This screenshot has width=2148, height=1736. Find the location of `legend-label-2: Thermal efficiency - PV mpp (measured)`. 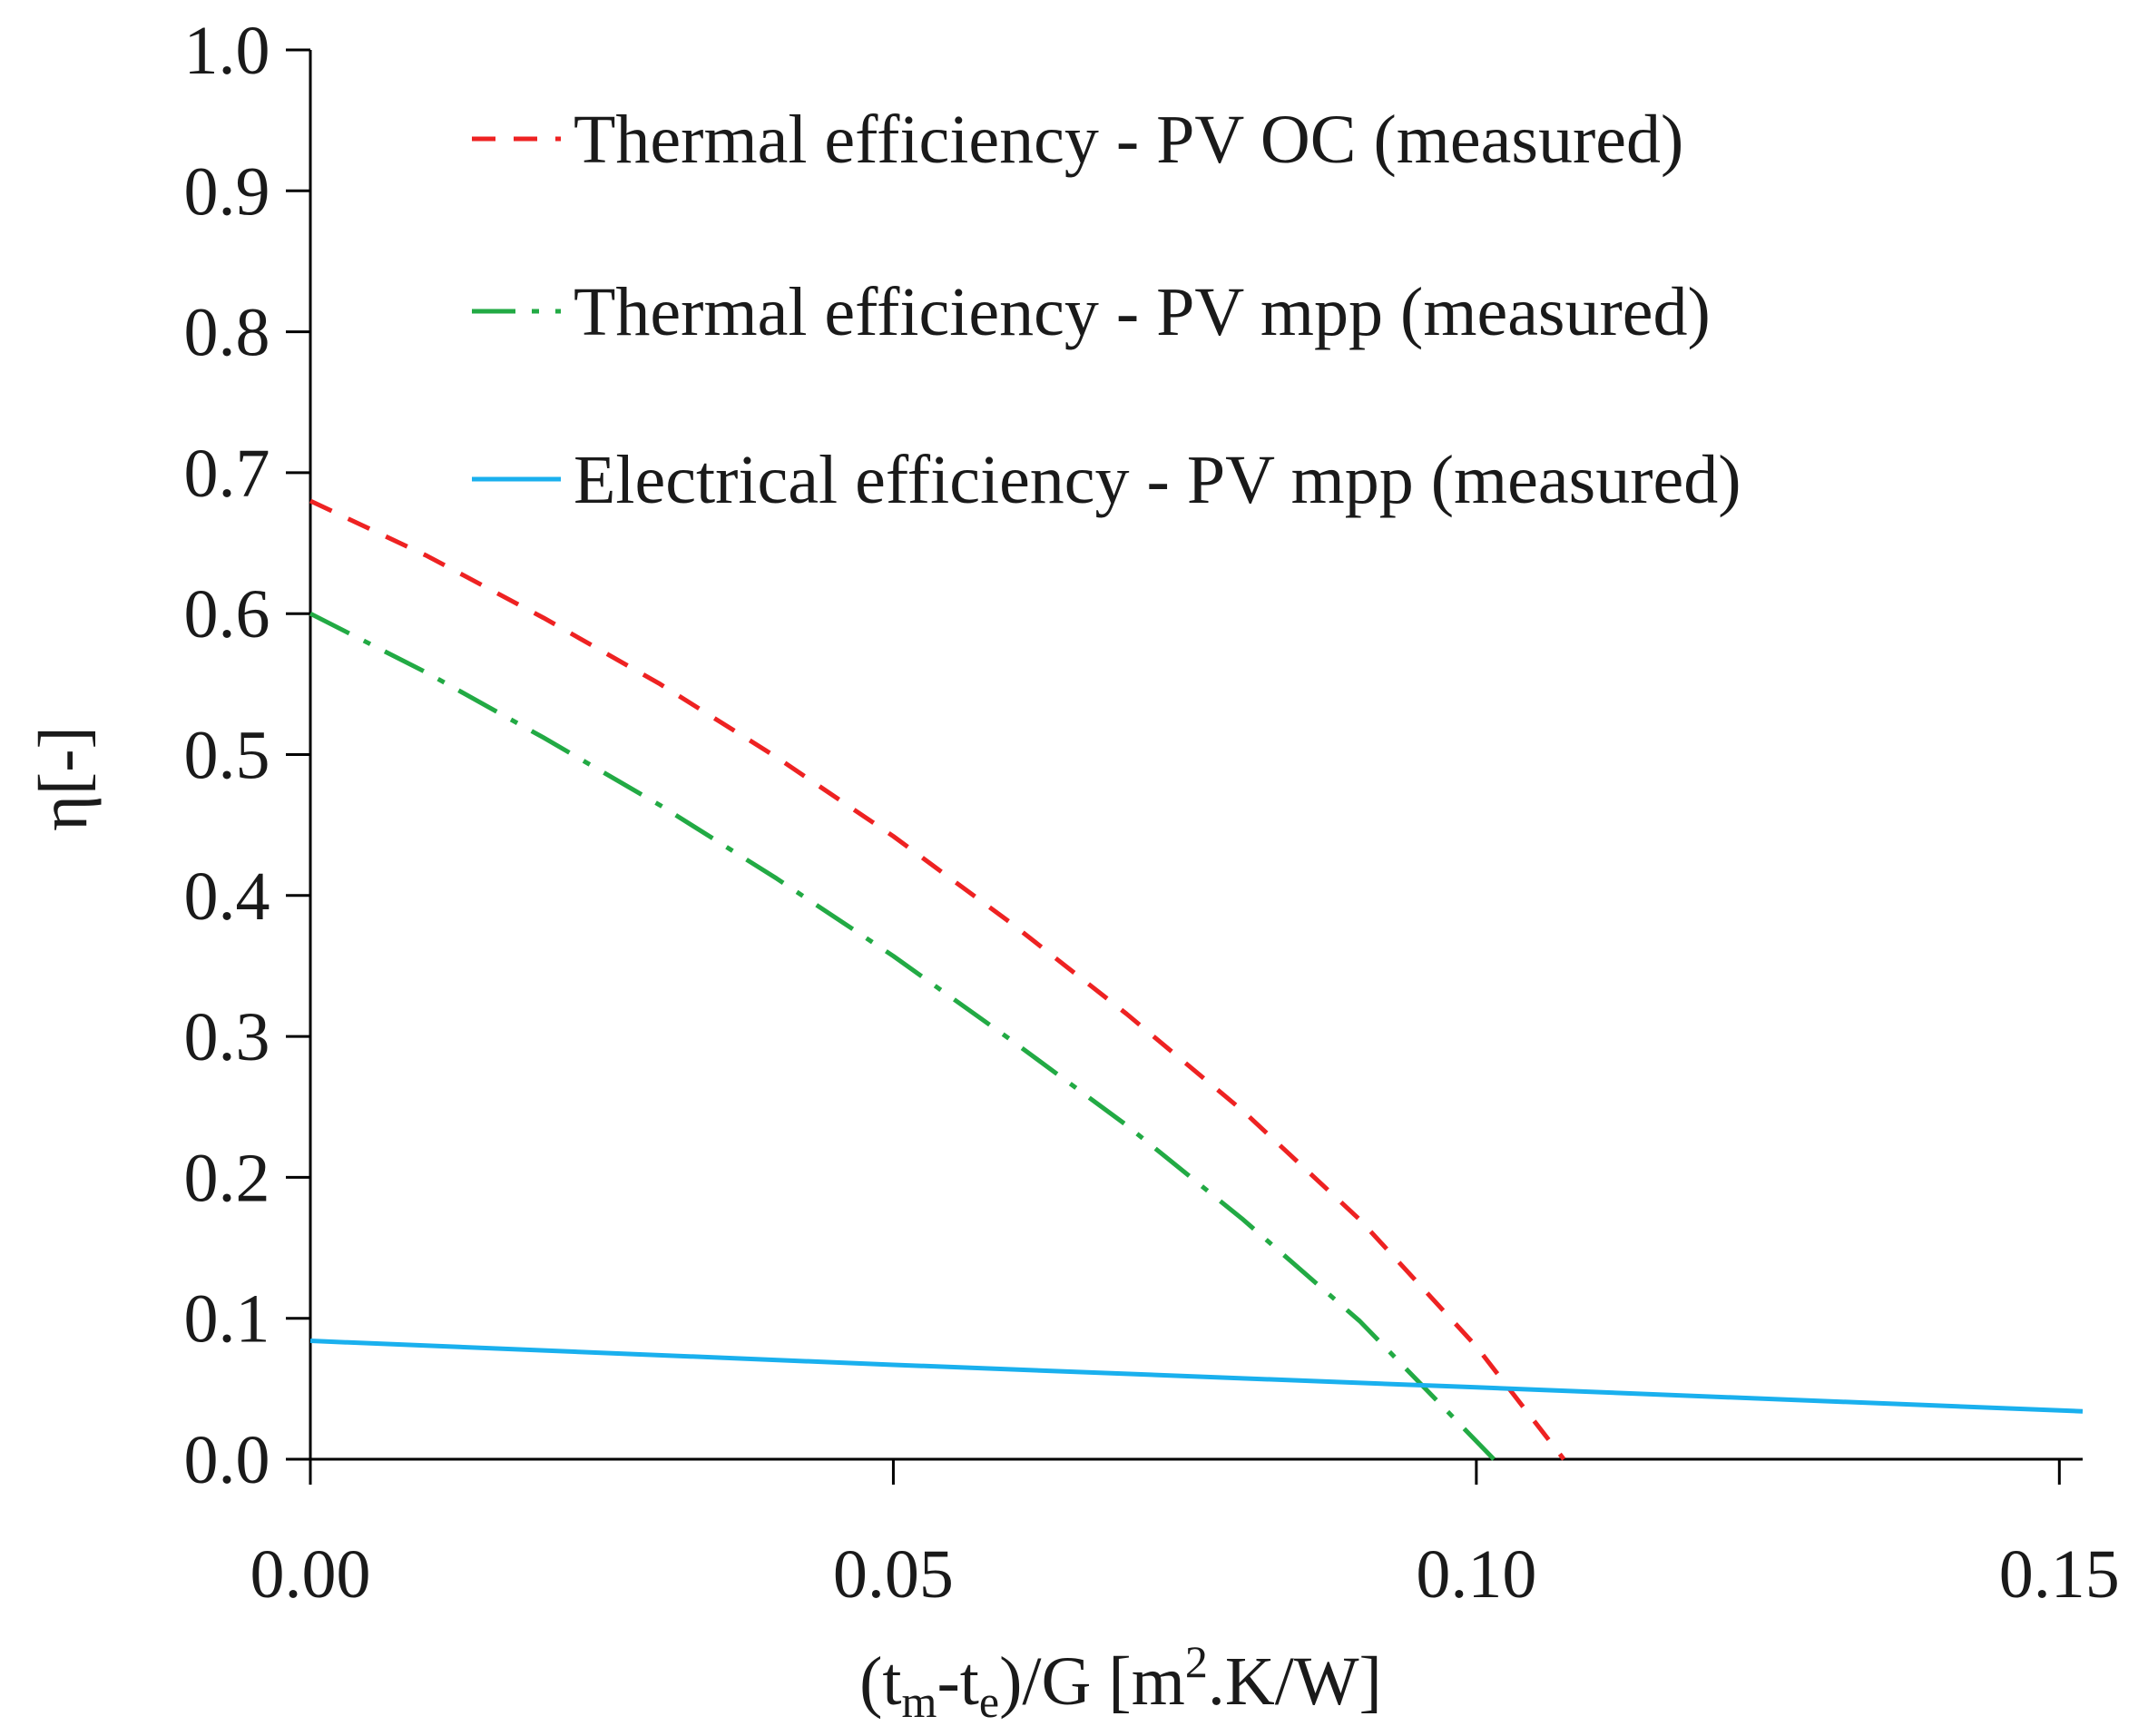

legend-label-2: Thermal efficiency - PV mpp (measured) is located at coordinates (1142, 312).